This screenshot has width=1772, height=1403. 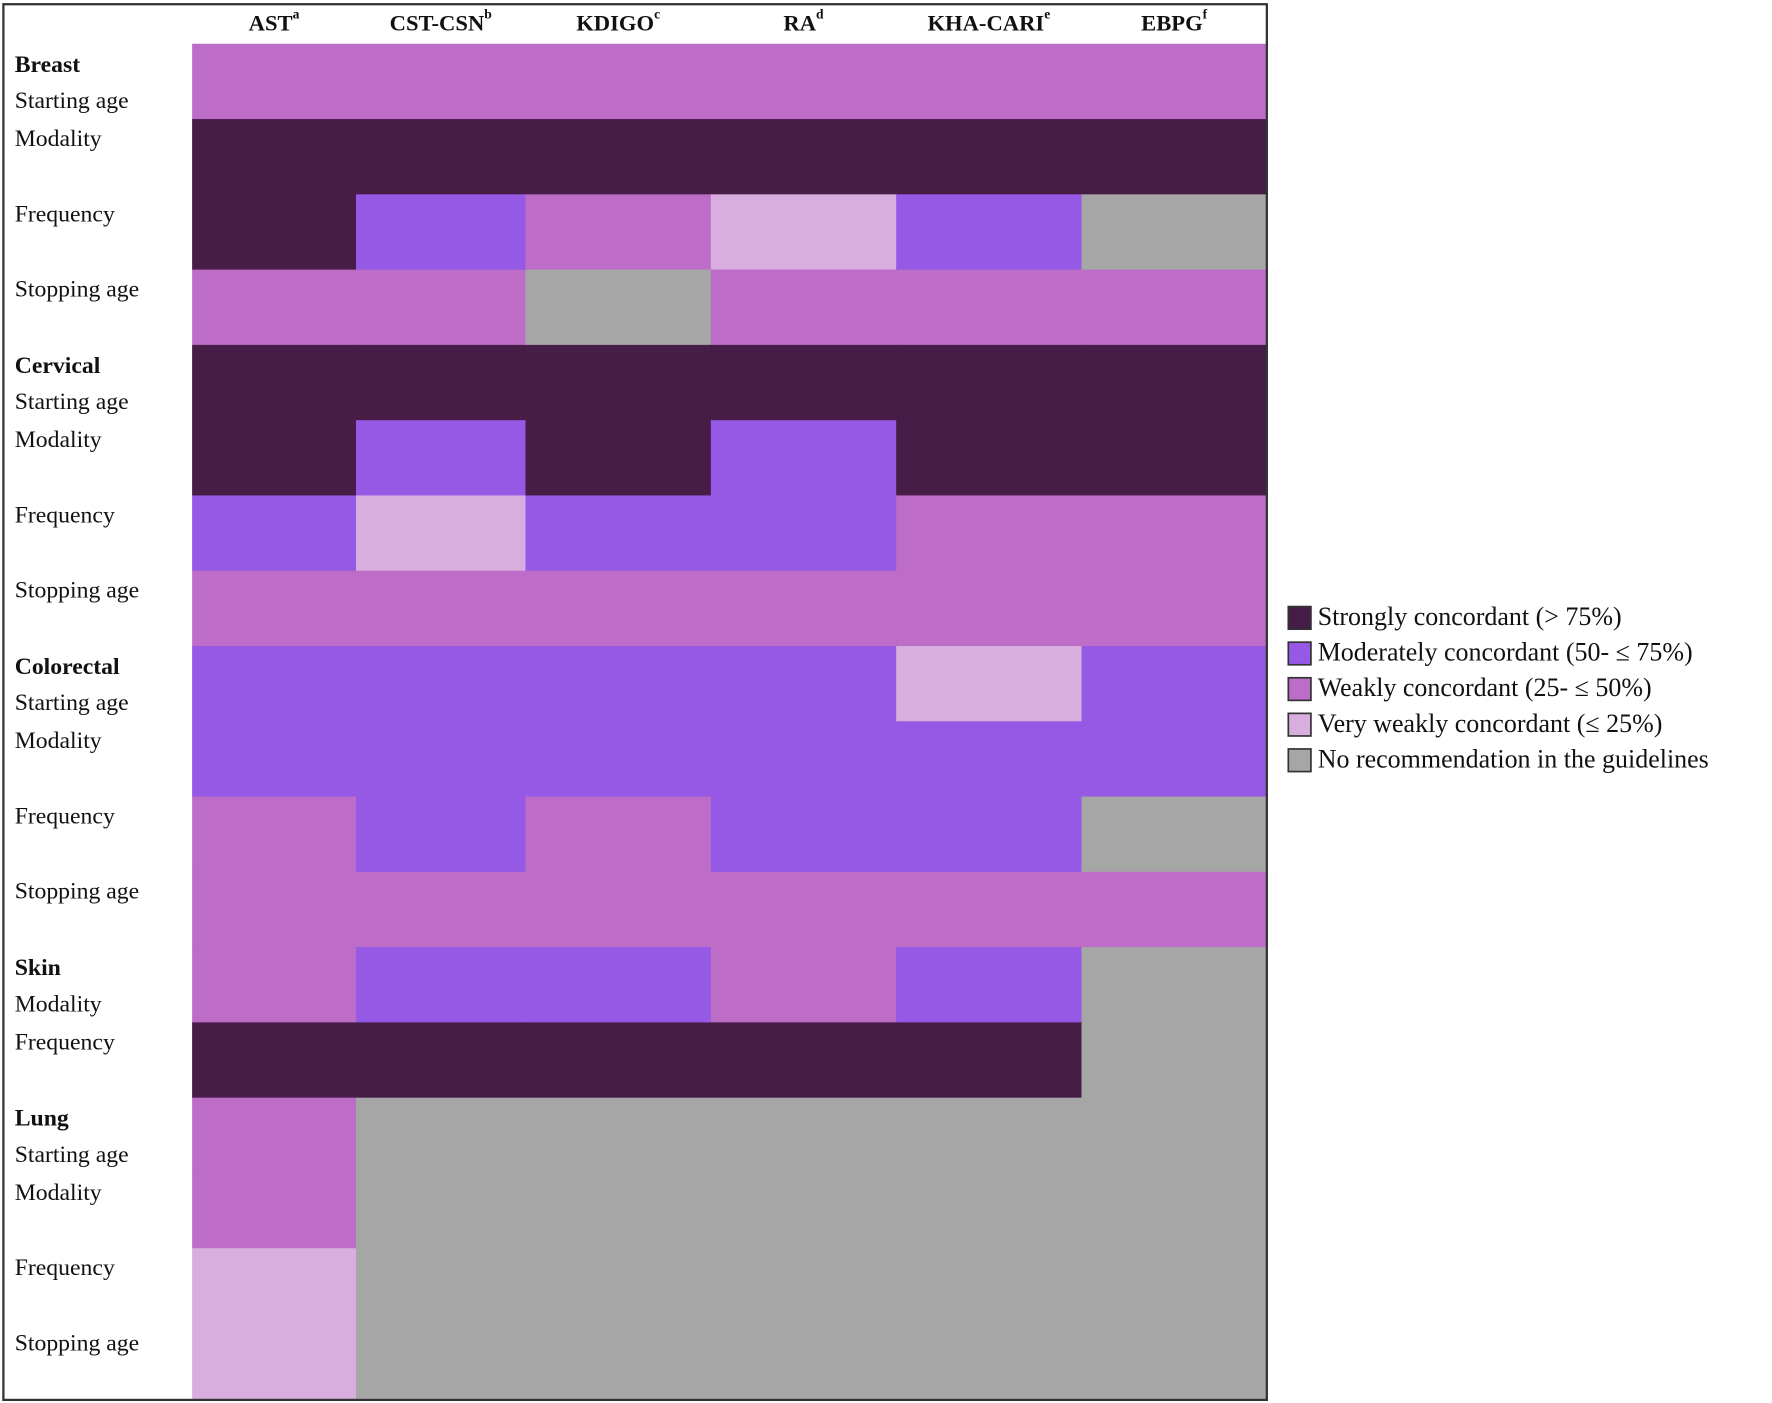 What do you see at coordinates (67, 667) in the screenshot?
I see `group-label: Colorectal` at bounding box center [67, 667].